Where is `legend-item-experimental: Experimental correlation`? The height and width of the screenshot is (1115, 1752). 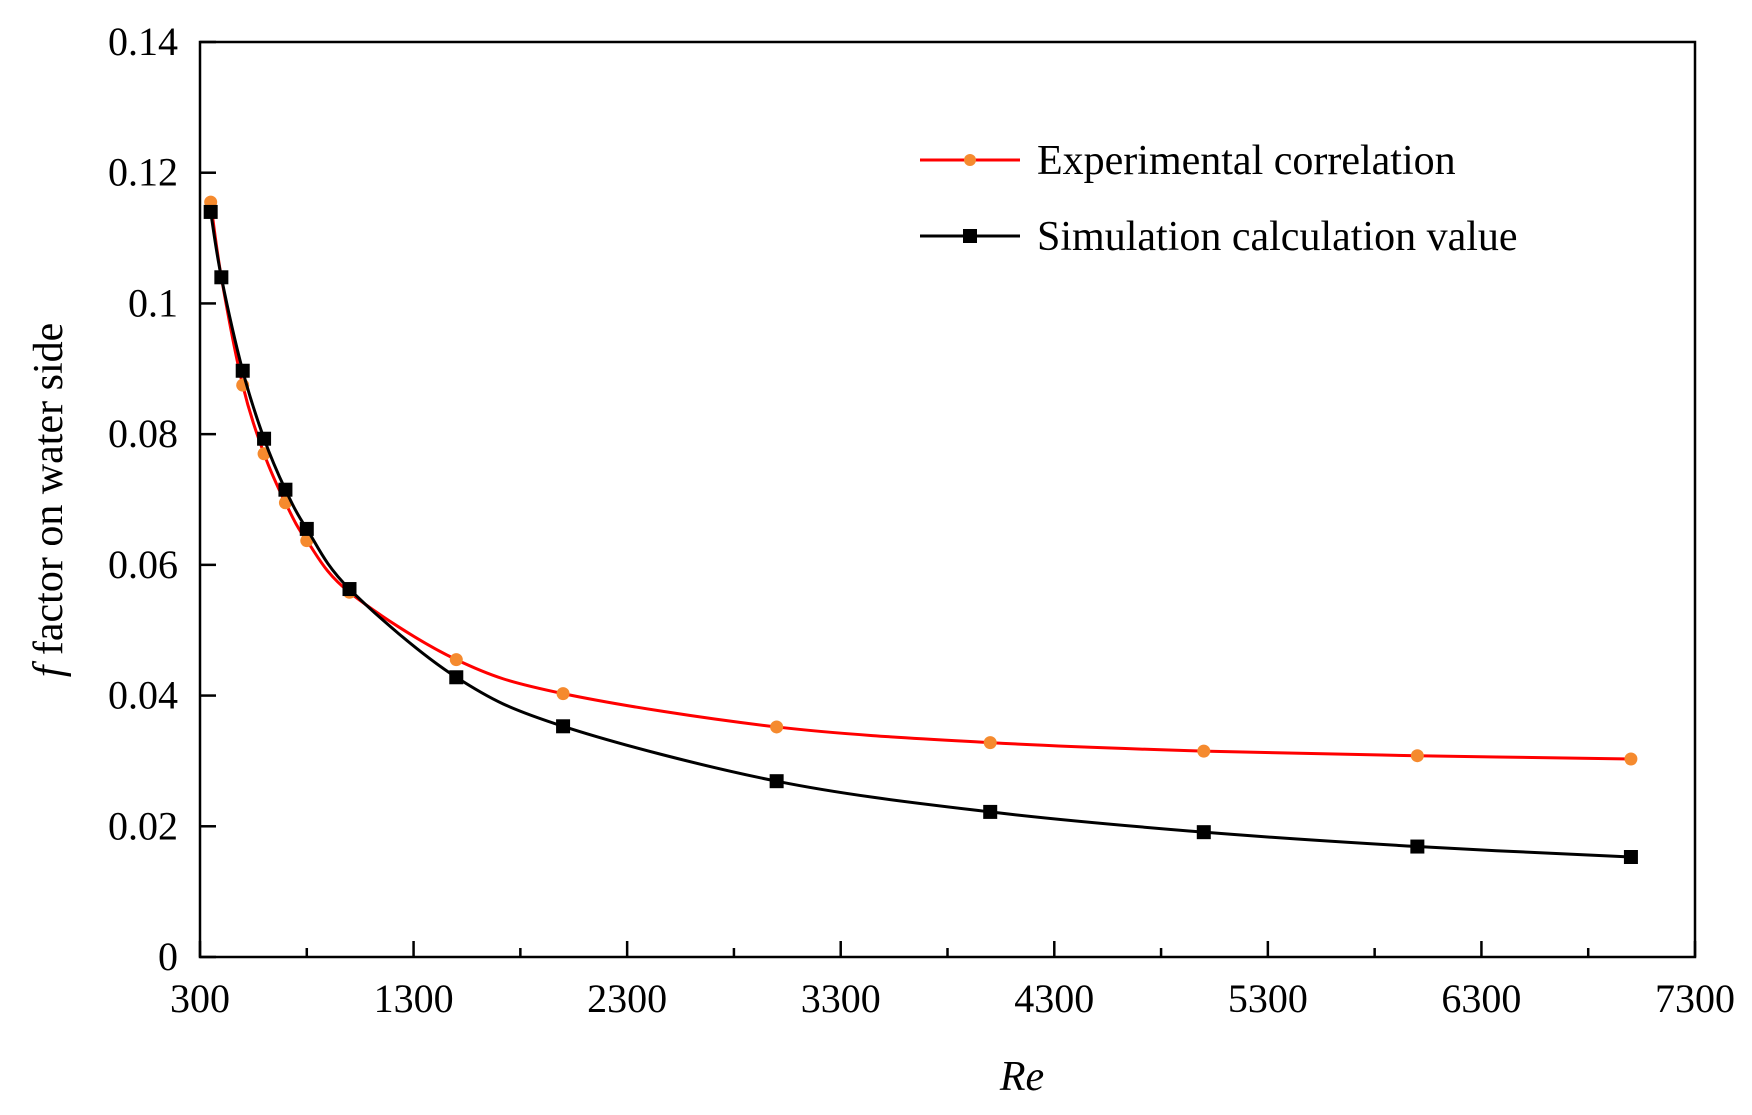 legend-item-experimental: Experimental correlation is located at coordinates (1188, 161).